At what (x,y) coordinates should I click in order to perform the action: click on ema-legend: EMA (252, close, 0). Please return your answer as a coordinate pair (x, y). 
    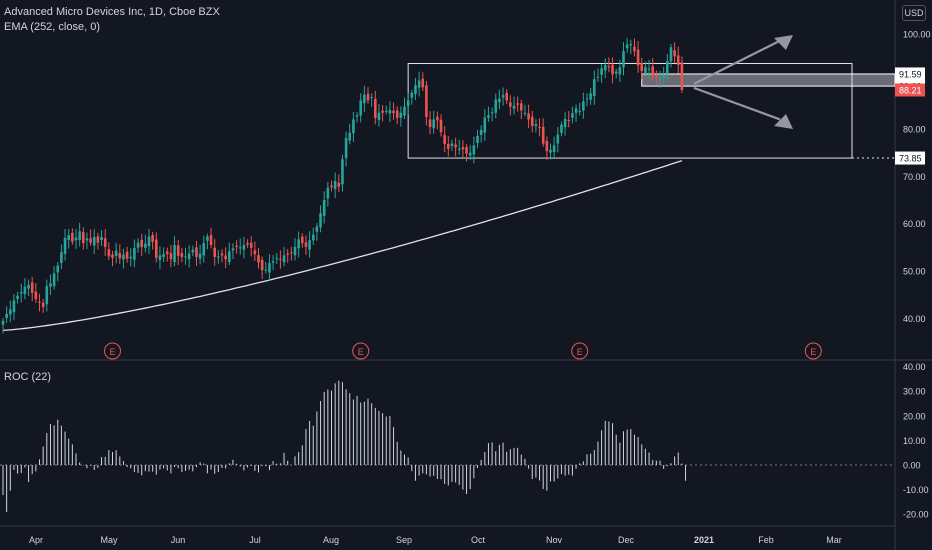
    Looking at the image, I should click on (52, 27).